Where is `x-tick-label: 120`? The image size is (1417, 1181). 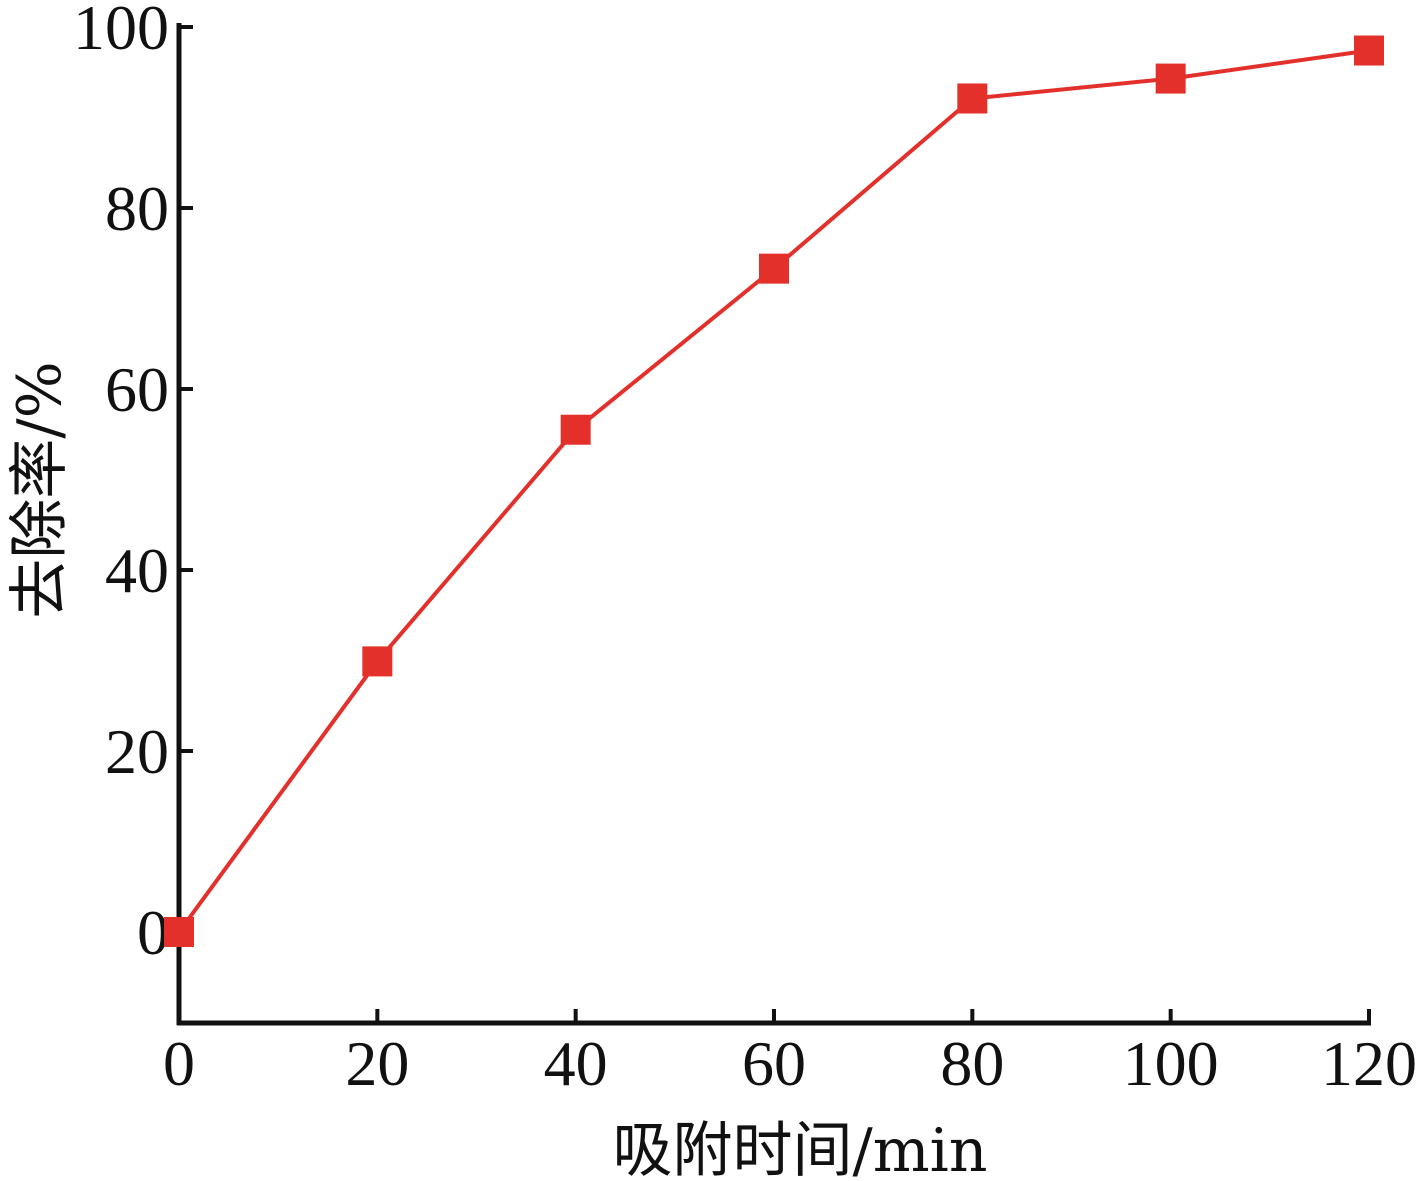 x-tick-label: 120 is located at coordinates (1369, 1063).